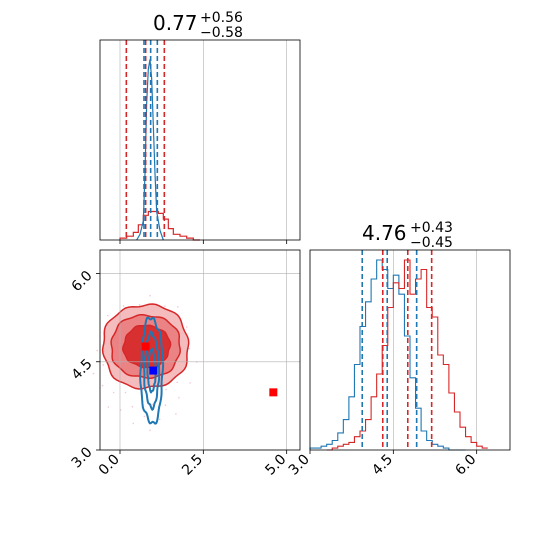 The image size is (550, 550). I want to click on x-tick-label: 2.5, so click(192, 465).